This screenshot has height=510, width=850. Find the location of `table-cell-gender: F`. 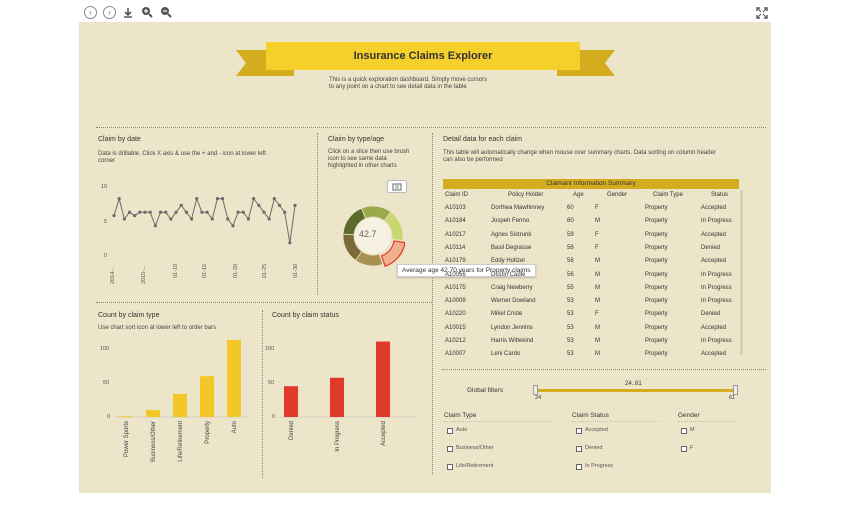

table-cell-gender: F is located at coordinates (597, 234).